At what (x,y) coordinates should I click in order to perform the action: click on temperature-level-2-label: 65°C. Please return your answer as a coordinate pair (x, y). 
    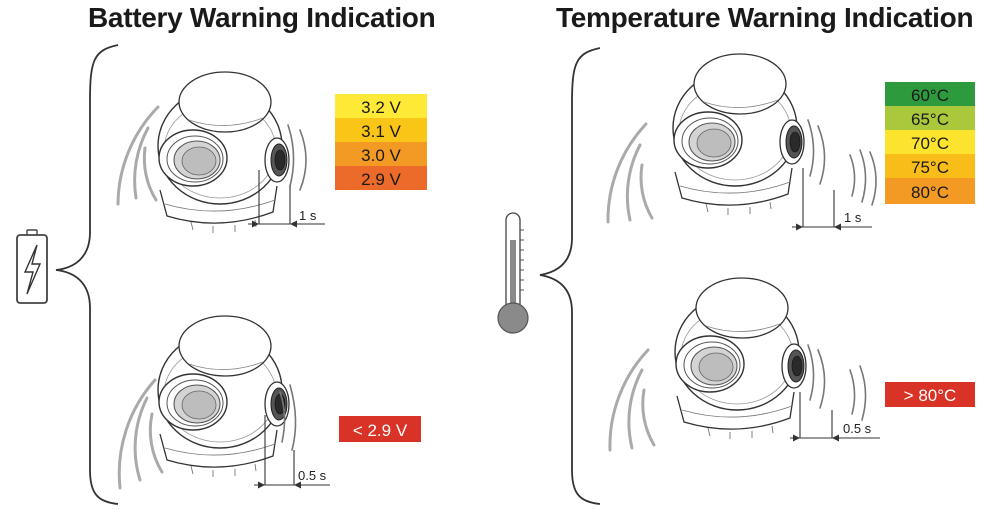
    Looking at the image, I should click on (930, 119).